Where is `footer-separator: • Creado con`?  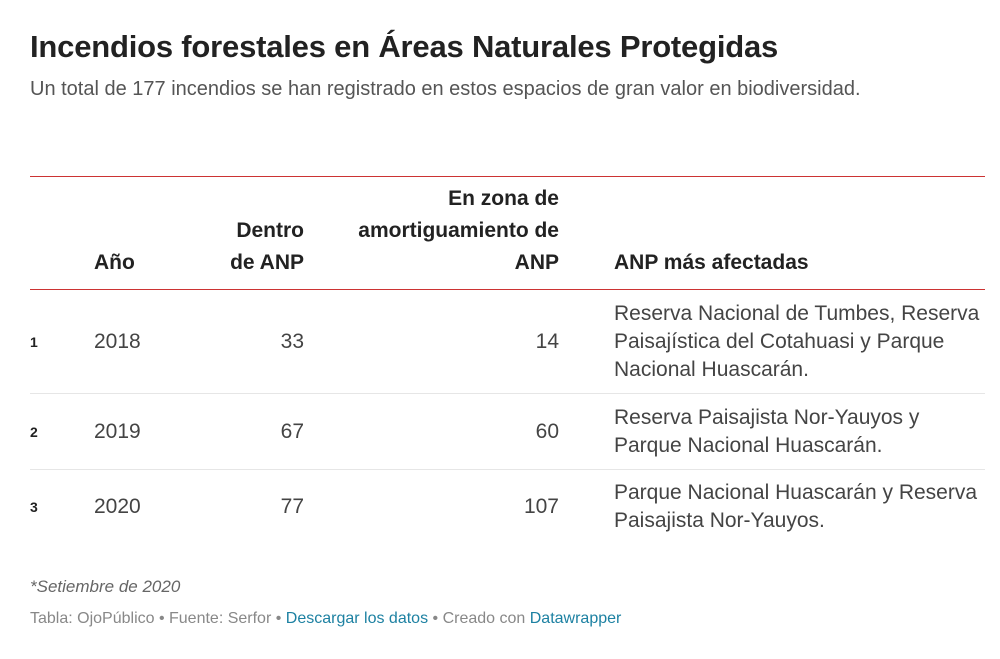
footer-separator: • Creado con is located at coordinates (479, 618).